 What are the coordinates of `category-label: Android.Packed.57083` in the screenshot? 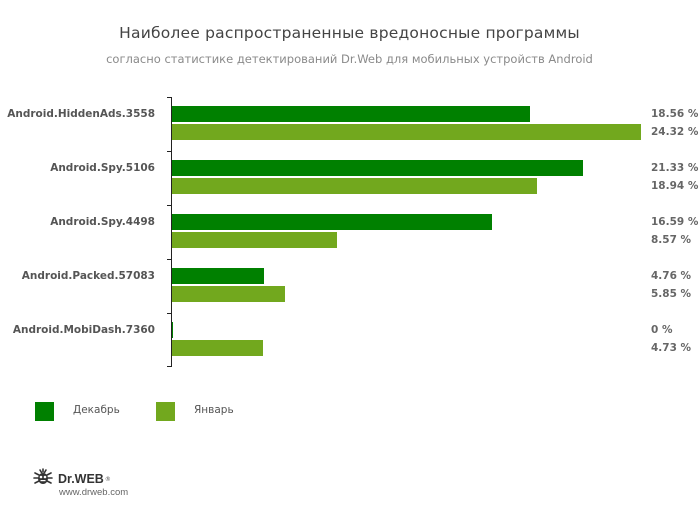 It's located at (88, 276).